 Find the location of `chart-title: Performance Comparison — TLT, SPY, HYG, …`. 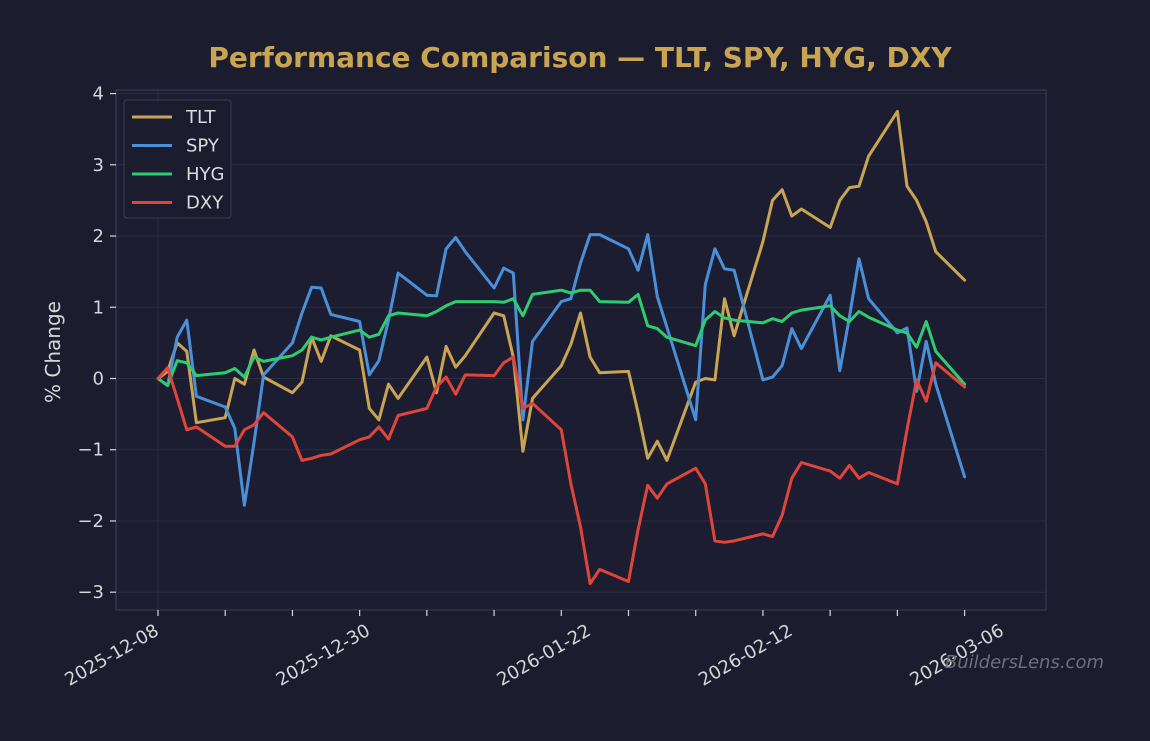

chart-title: Performance Comparison — TLT, SPY, HYG, … is located at coordinates (580, 57).